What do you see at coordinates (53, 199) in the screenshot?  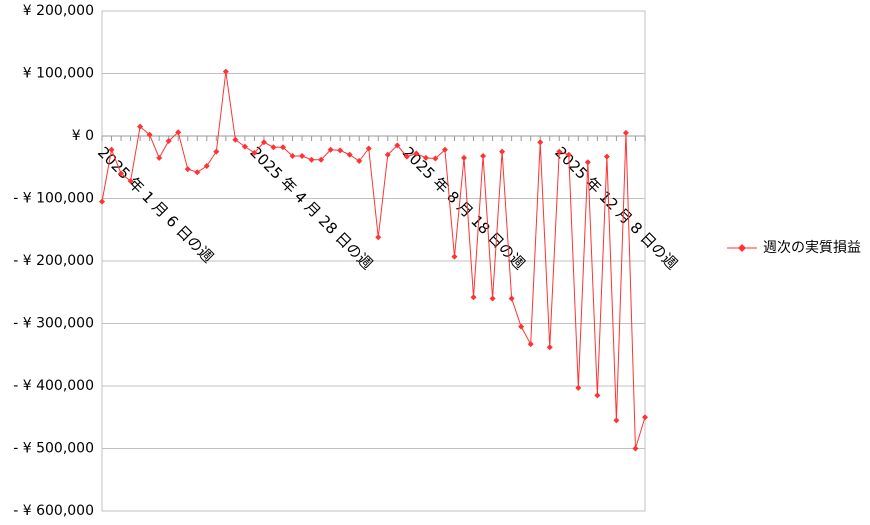 I see `y-tick-label: - ¥ 100,000` at bounding box center [53, 199].